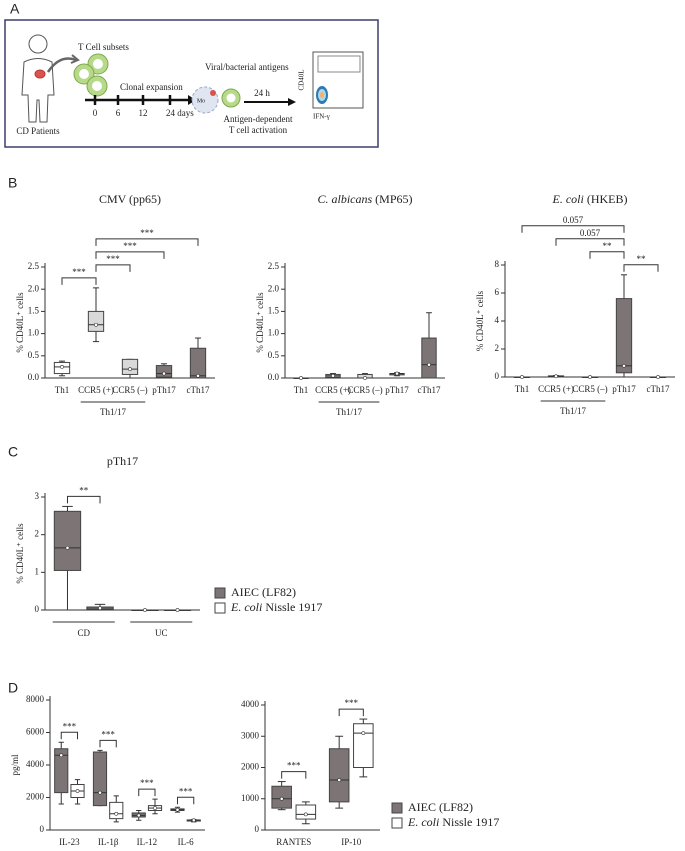  I want to click on expansion-label: Clonal expansion, so click(151, 87).